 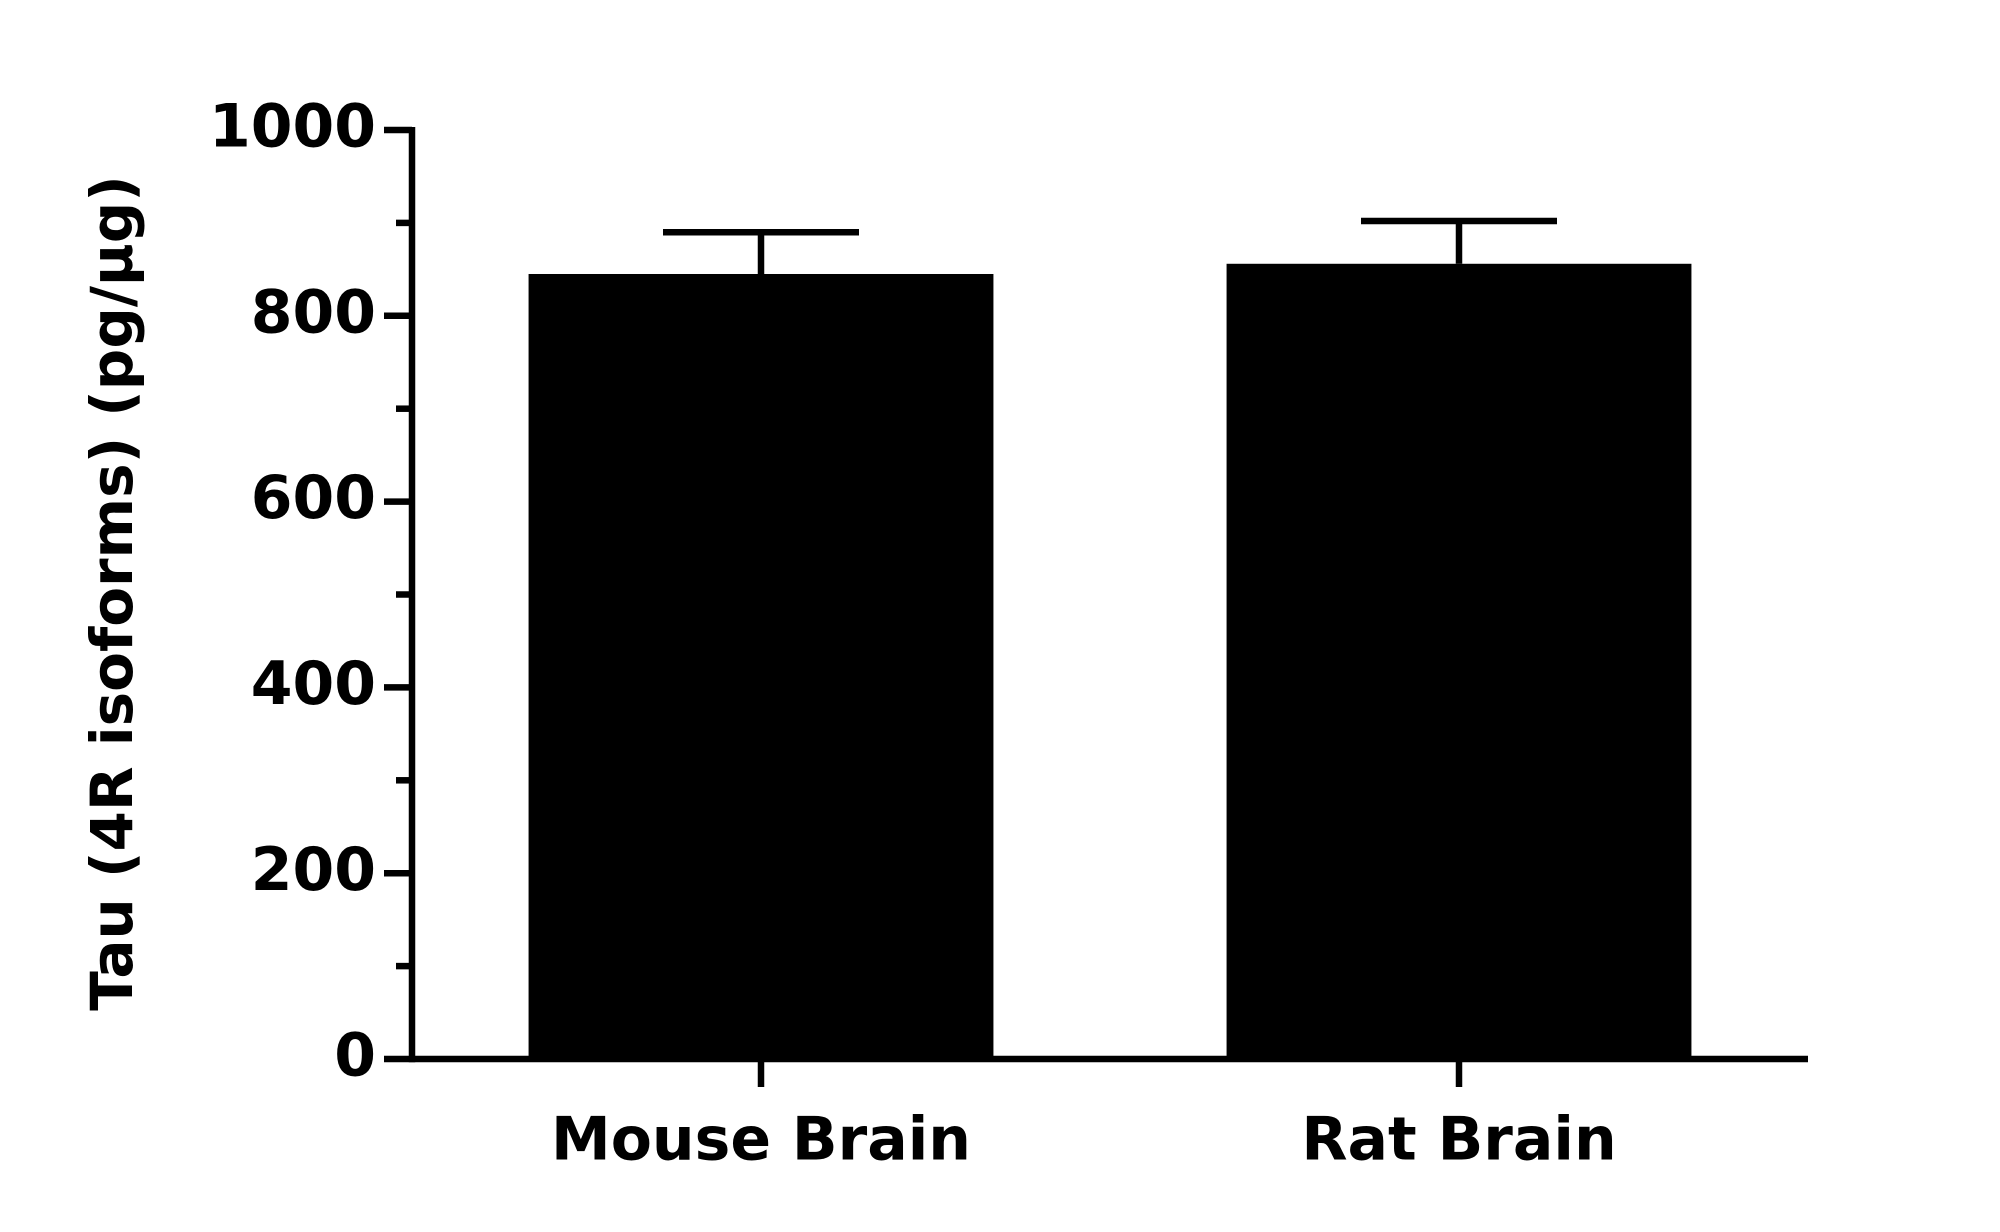 I want to click on y-tick-label: 1000, so click(x=292, y=127).